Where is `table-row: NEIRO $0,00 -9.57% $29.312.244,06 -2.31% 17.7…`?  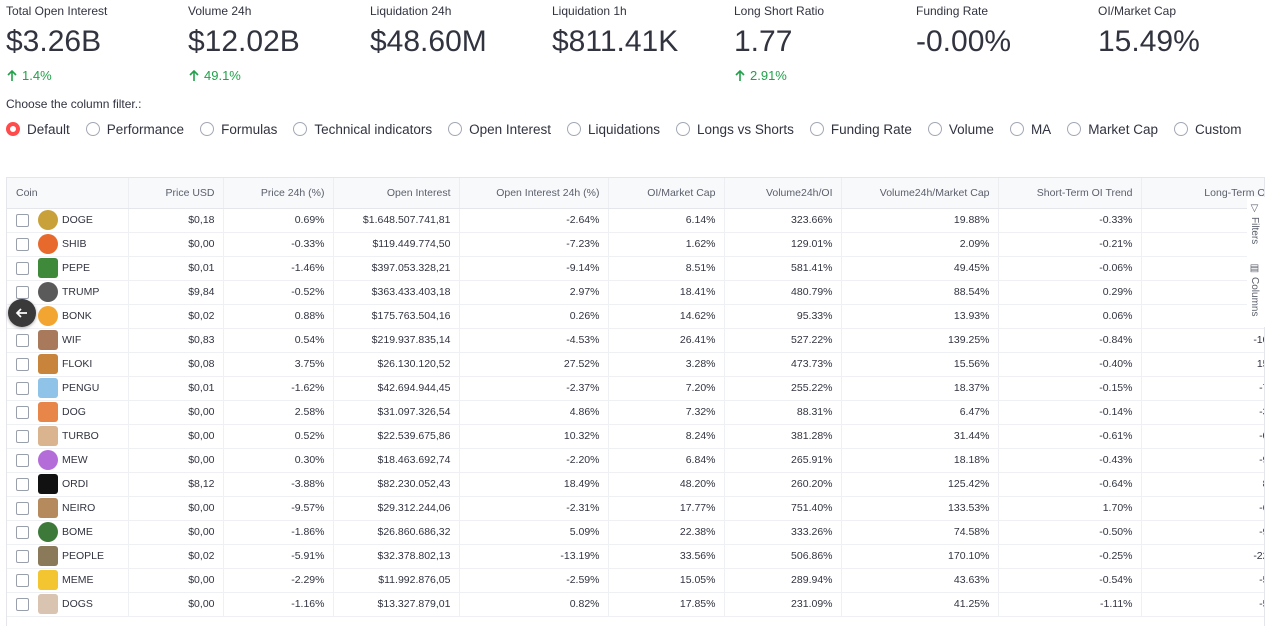
table-row: NEIRO $0,00 -9.57% $29.312.244,06 -2.31% 17.7… is located at coordinates (635, 508).